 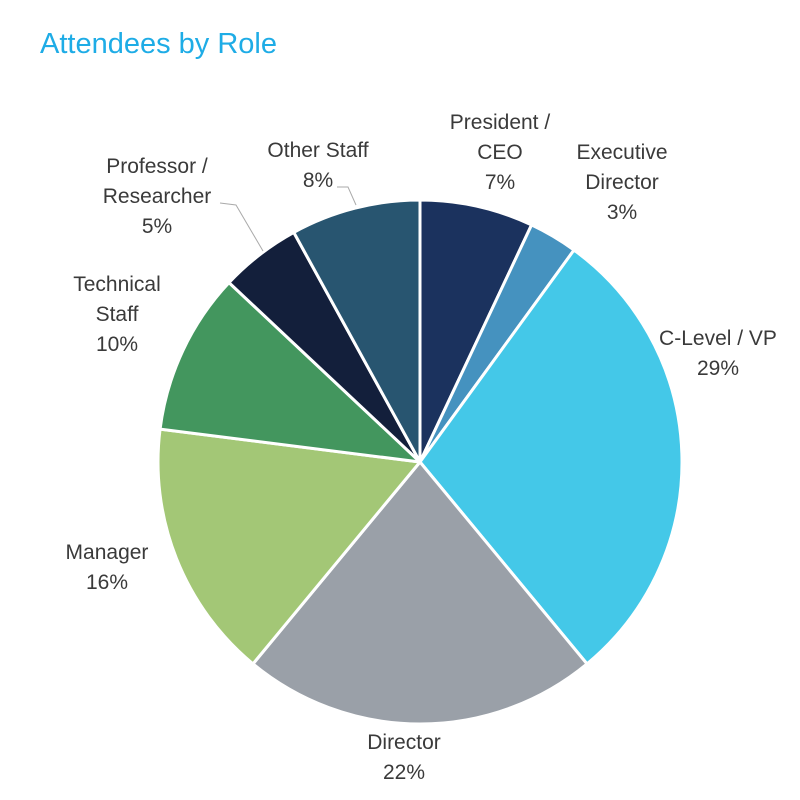 What do you see at coordinates (241, 227) in the screenshot?
I see `leader-line-professor` at bounding box center [241, 227].